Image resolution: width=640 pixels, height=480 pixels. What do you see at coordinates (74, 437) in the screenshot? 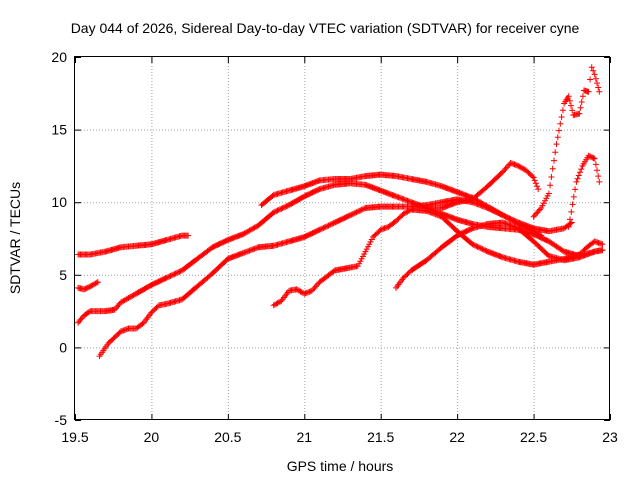
I see `x-tick-label: 19.5` at bounding box center [74, 437].